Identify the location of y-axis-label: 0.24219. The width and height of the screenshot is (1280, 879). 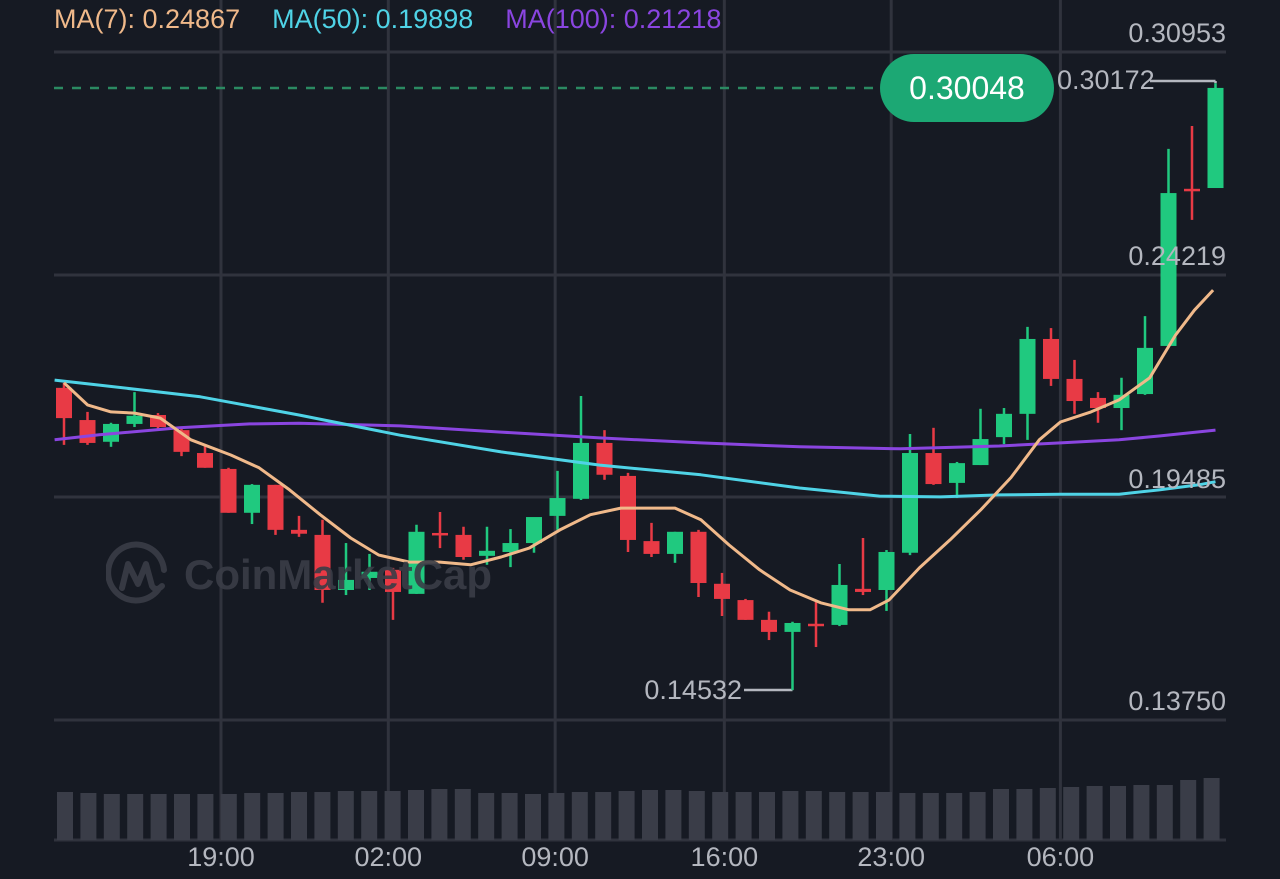
(1177, 256).